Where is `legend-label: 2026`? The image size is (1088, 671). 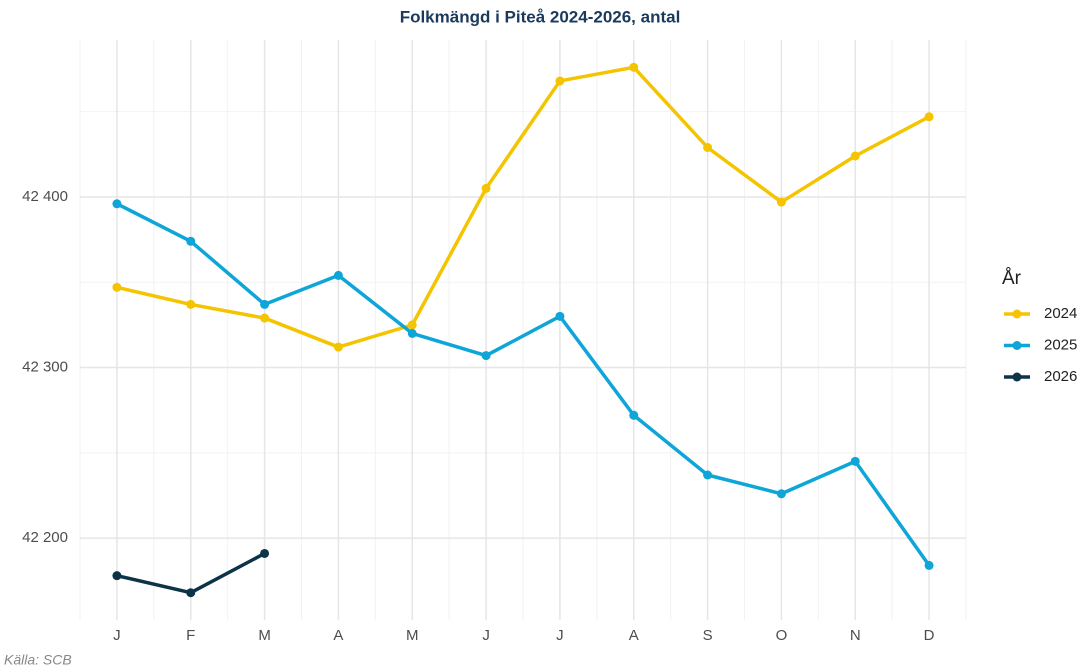
legend-label: 2026 is located at coordinates (1060, 376).